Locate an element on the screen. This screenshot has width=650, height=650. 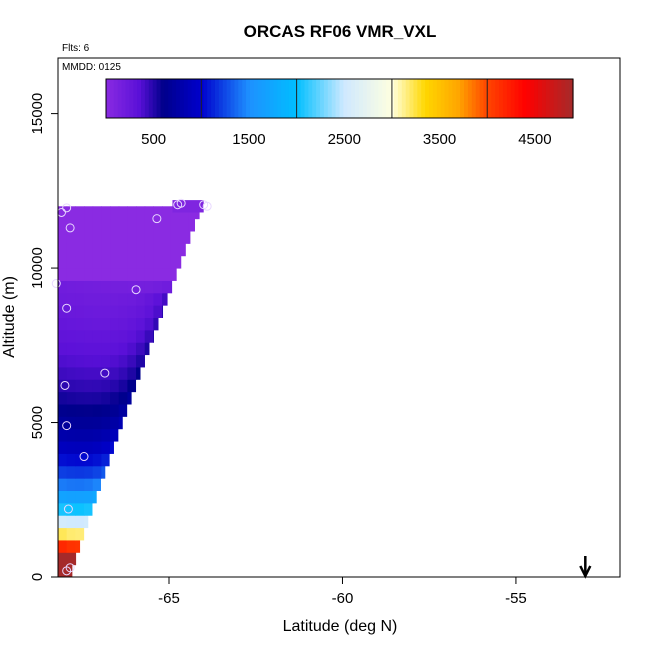
colorbar-tick-label: 2500 is located at coordinates (344, 139).